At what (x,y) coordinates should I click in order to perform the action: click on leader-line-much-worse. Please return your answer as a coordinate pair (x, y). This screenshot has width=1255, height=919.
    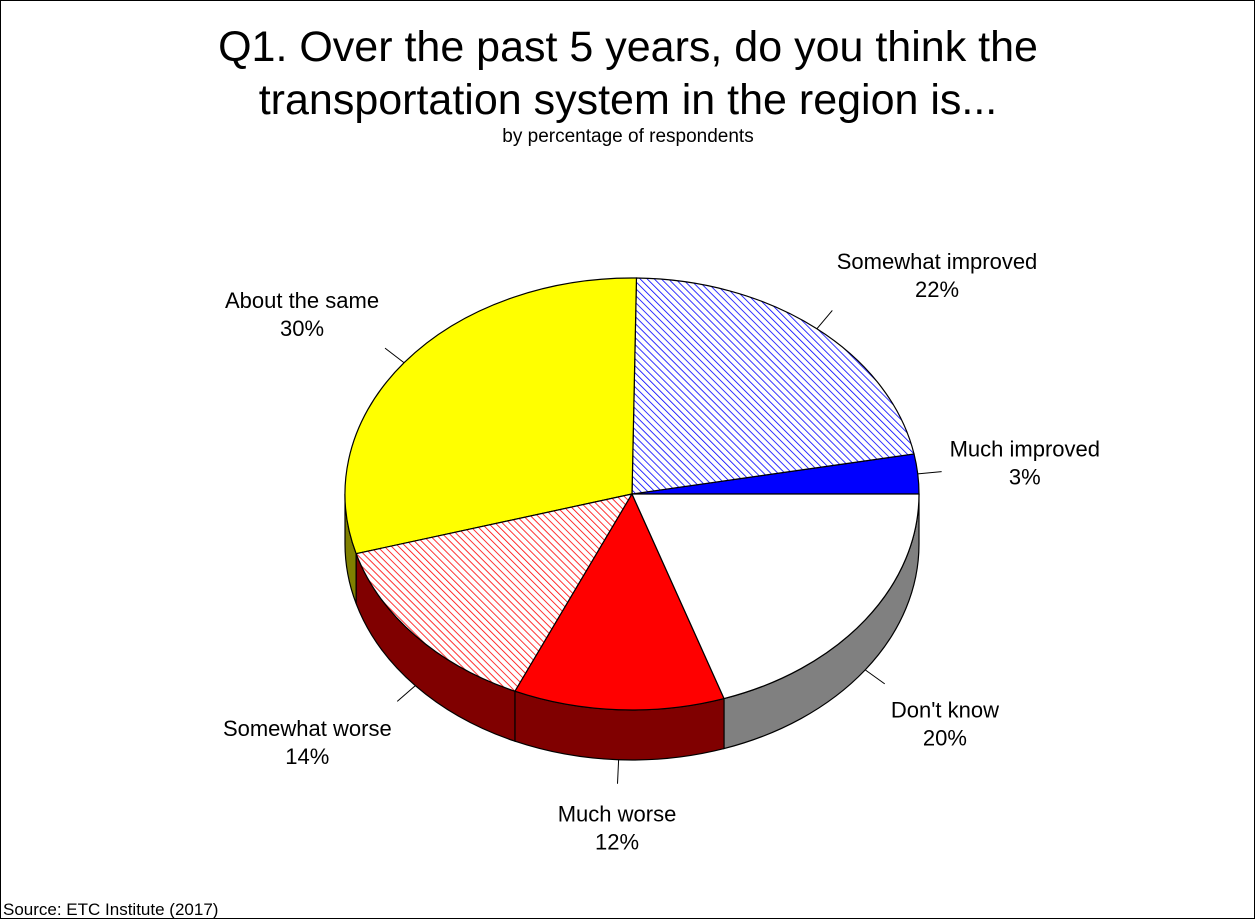
    Looking at the image, I should click on (618, 771).